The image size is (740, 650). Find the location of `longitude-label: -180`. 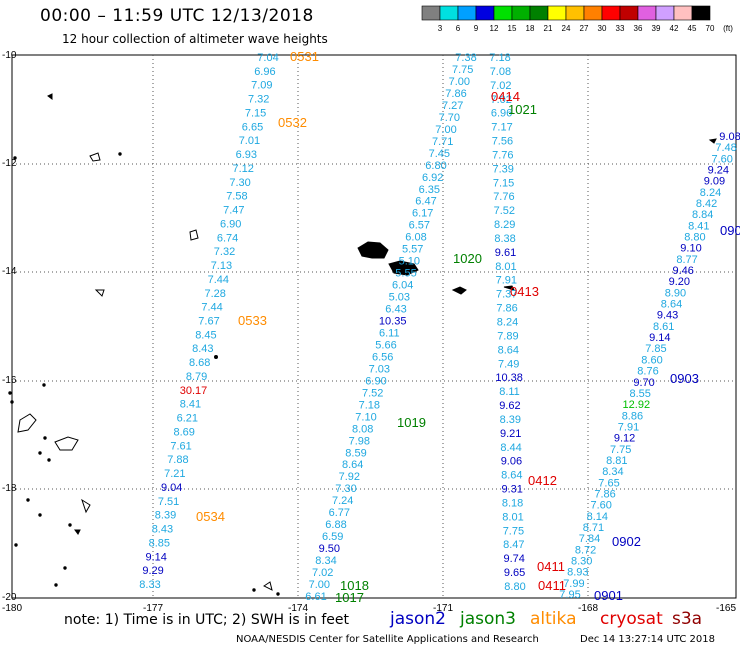

longitude-label: -180 is located at coordinates (12, 608).